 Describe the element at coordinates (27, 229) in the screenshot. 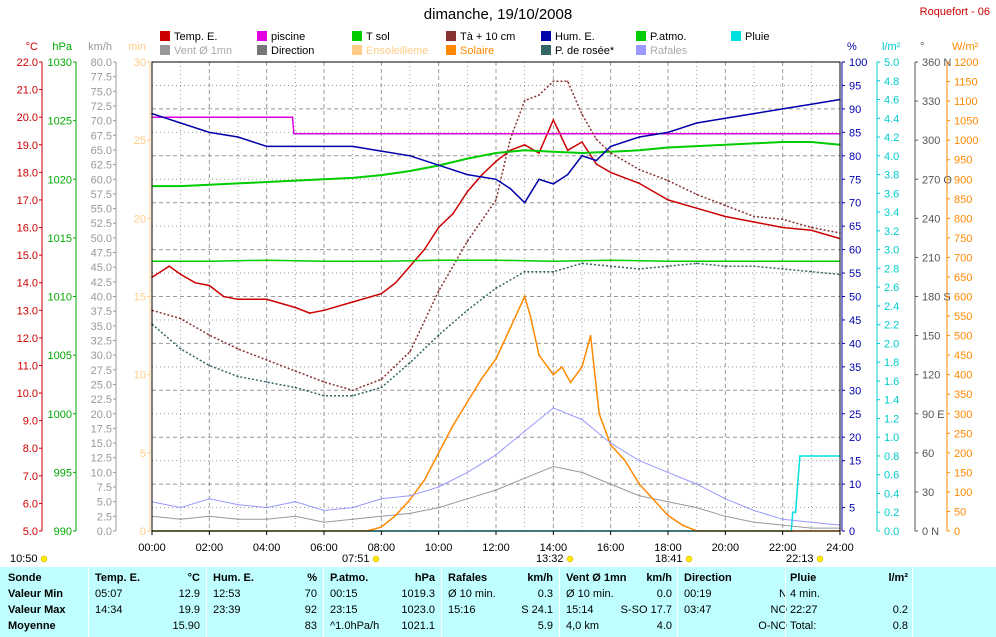

I see `axis-tick-label: 16.0` at that location.